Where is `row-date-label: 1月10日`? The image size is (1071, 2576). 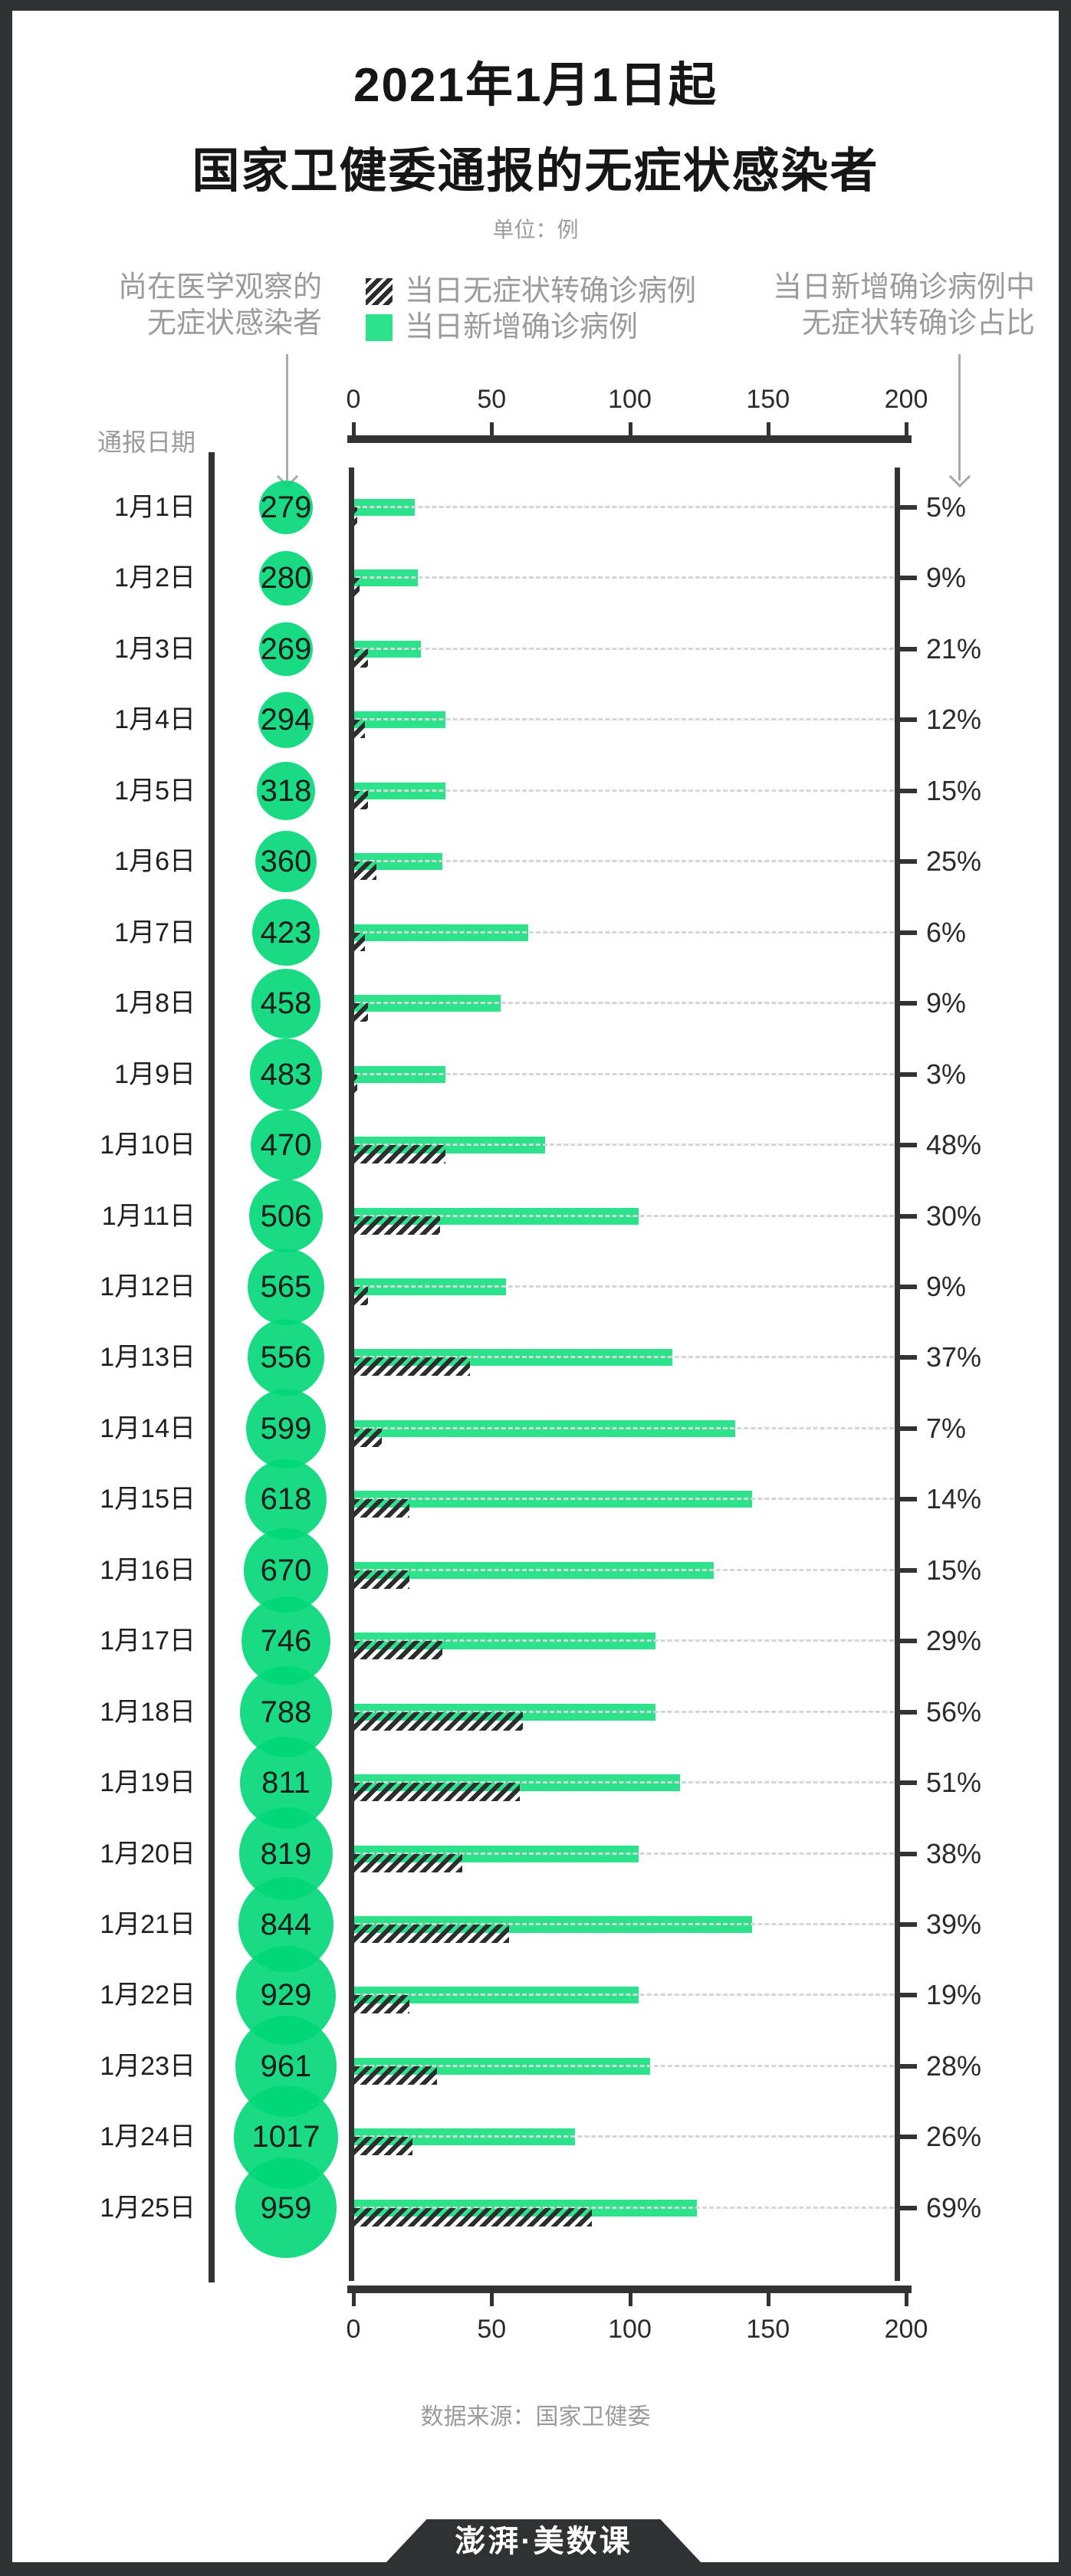
row-date-label: 1月10日 is located at coordinates (147, 1145).